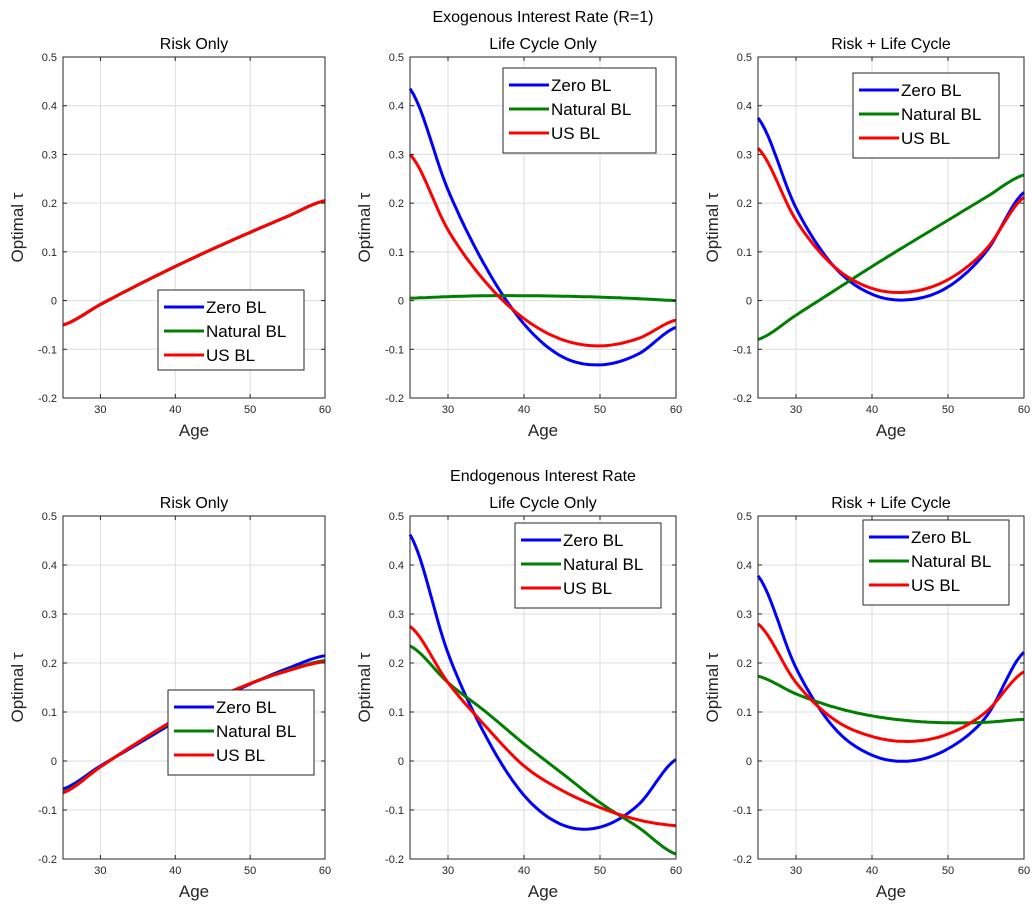 This screenshot has height=909, width=1032. Describe the element at coordinates (543, 476) in the screenshot. I see `suptitle-endogenous: Endogenous Interest Rate` at that location.